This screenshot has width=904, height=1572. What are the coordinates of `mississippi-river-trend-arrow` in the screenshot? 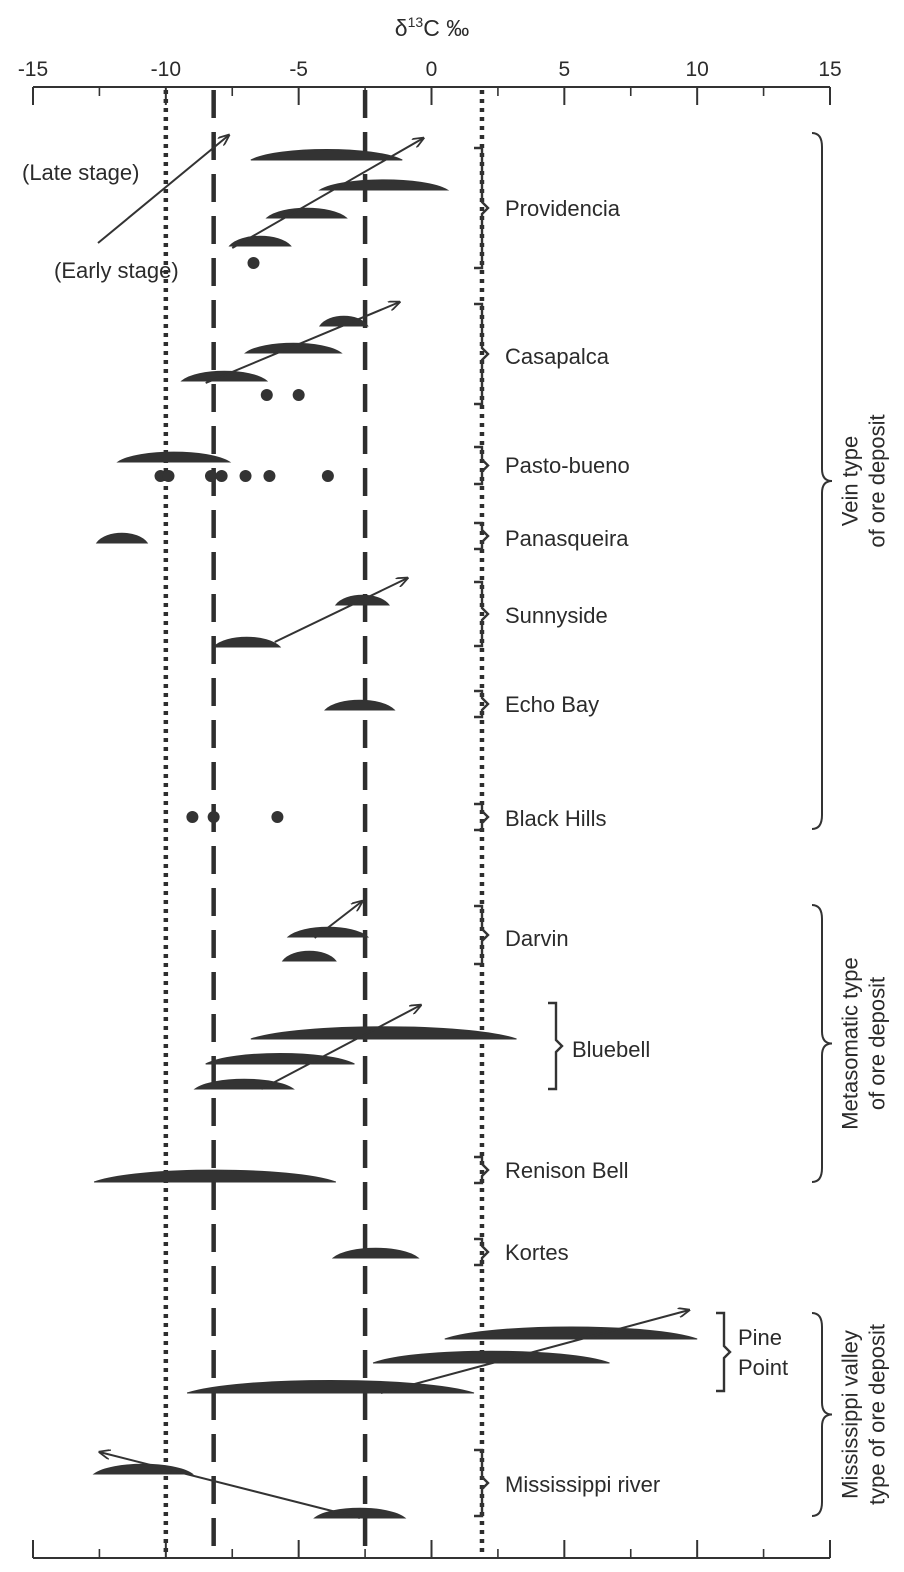 It's located at (230, 1485).